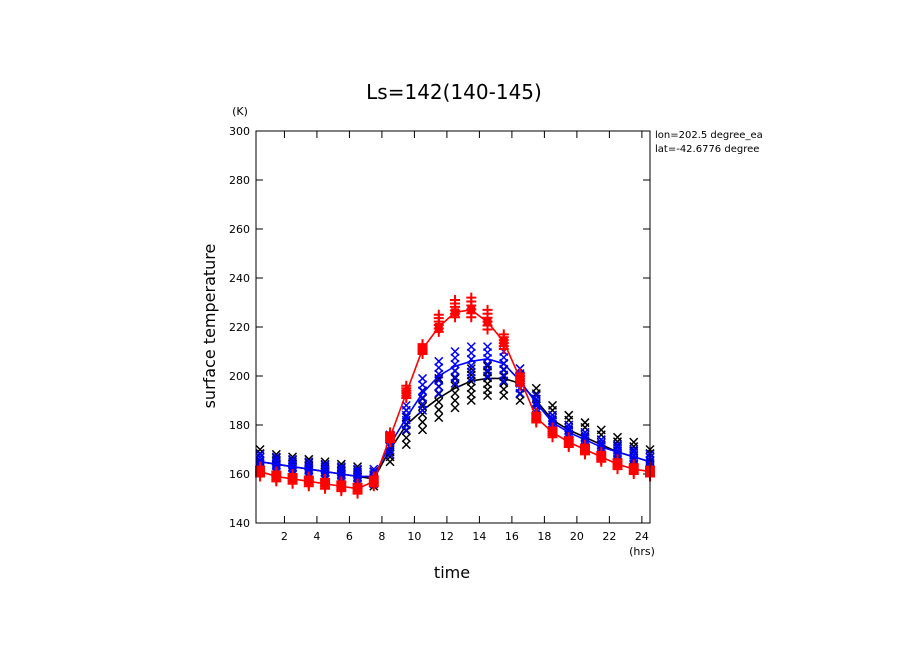 This screenshot has width=904, height=654. What do you see at coordinates (239, 278) in the screenshot?
I see `y-tick-label: 240` at bounding box center [239, 278].